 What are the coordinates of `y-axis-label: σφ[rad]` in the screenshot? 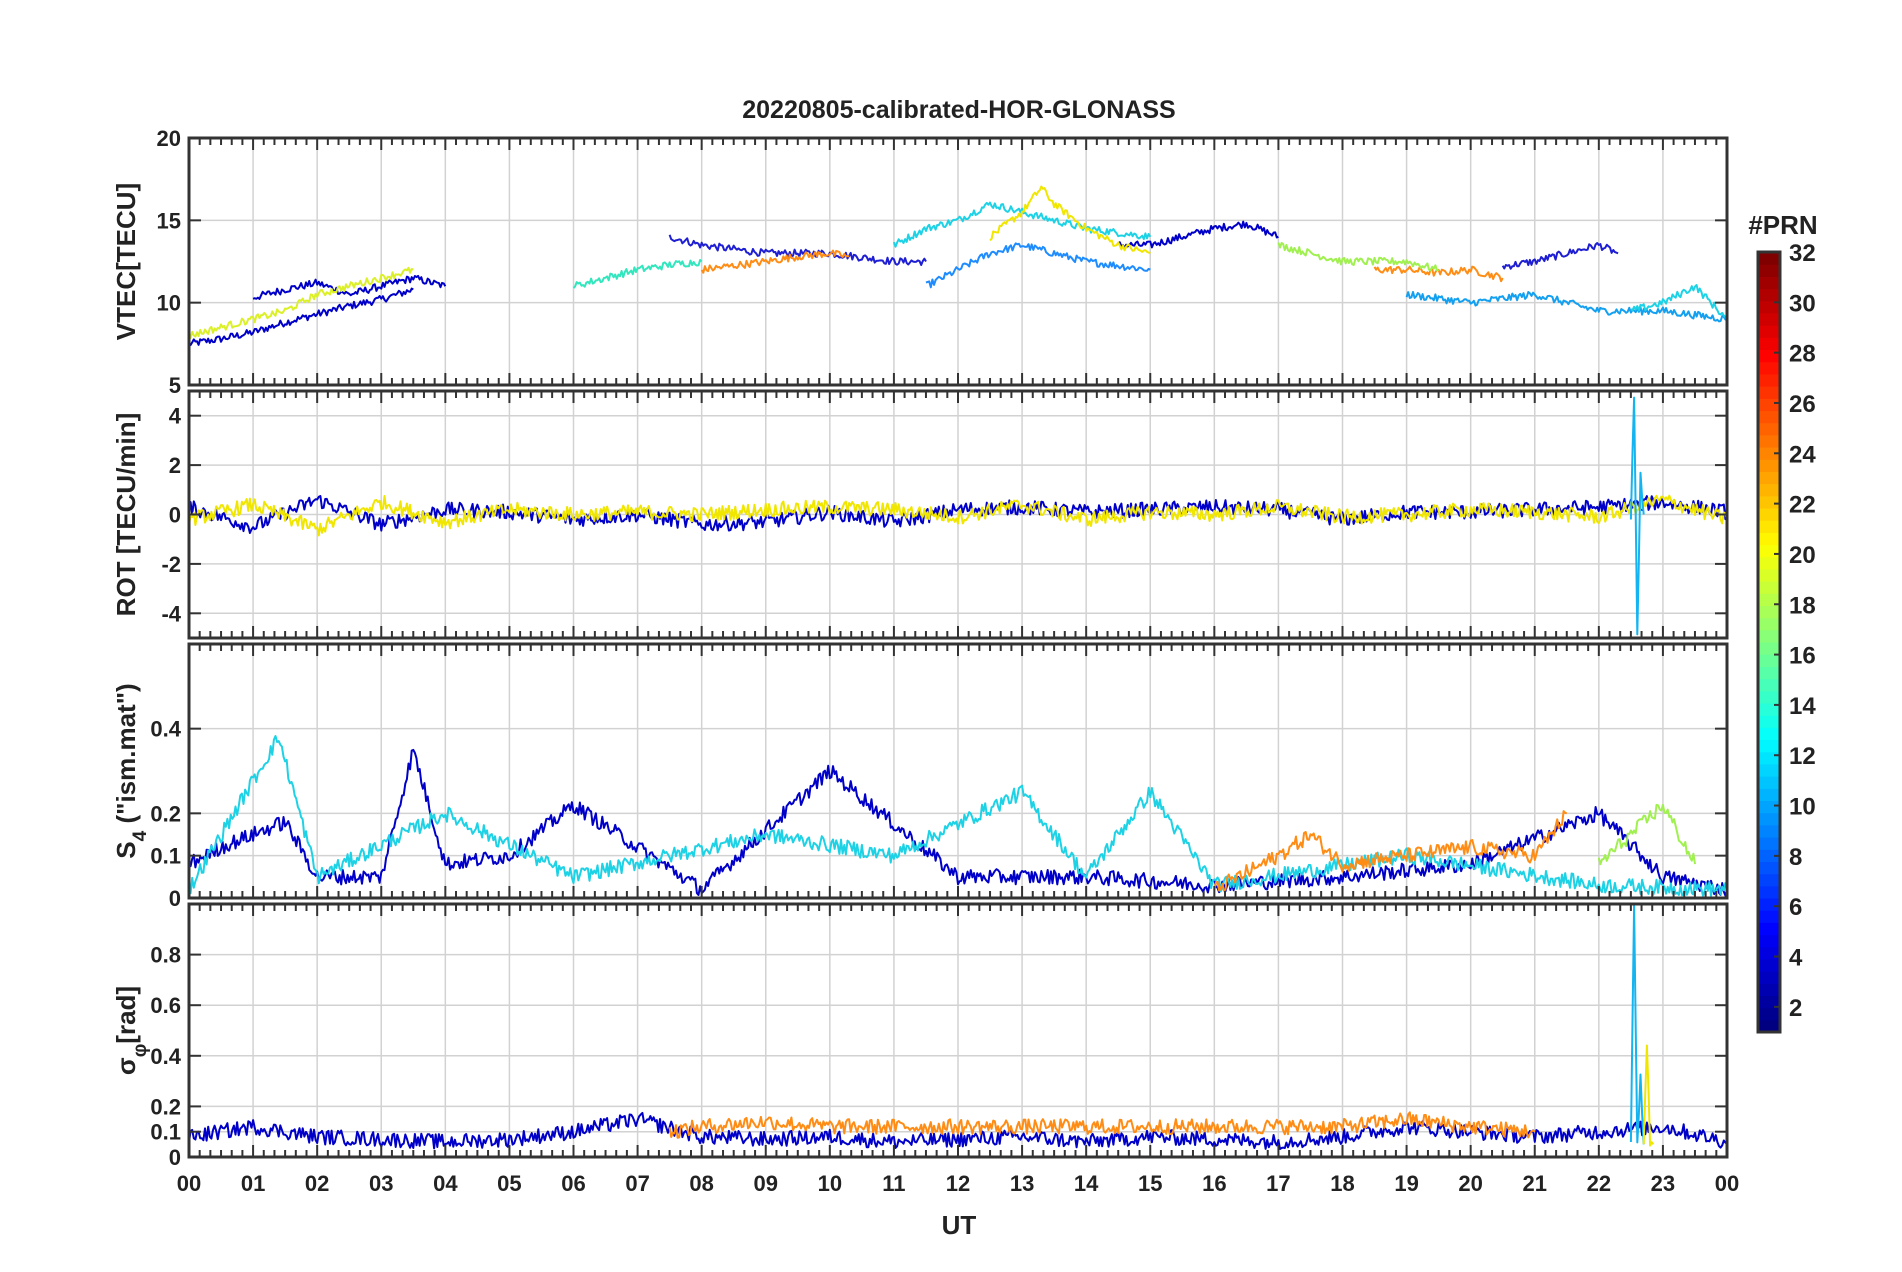 It's located at (131, 1030).